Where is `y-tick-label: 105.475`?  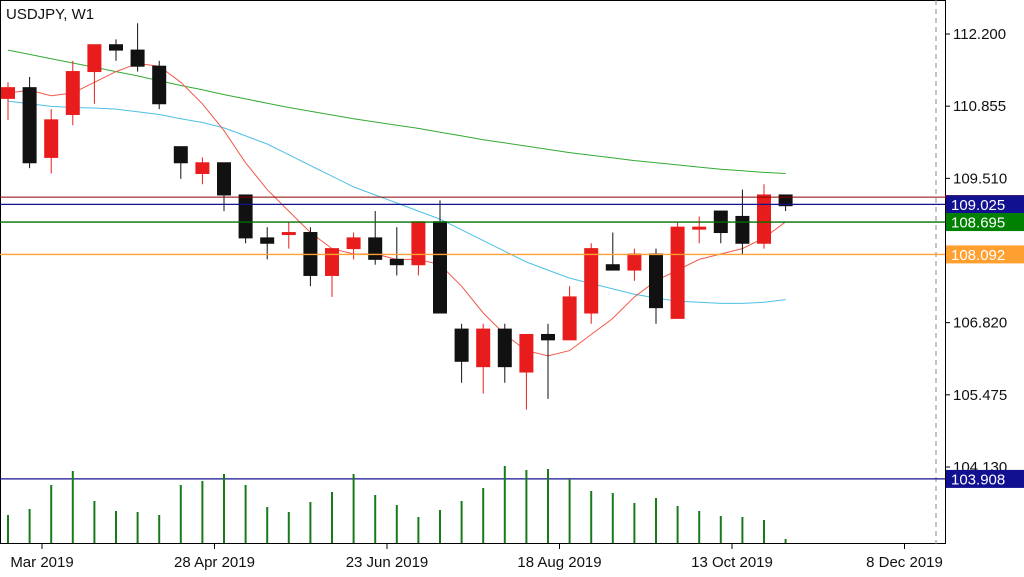
y-tick-label: 105.475 is located at coordinates (980, 395).